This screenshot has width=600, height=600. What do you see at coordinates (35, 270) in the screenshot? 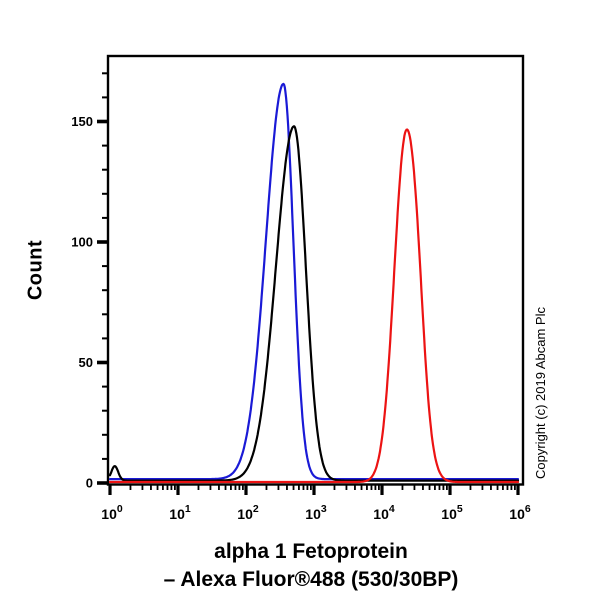
I see `y-axis-label: Count` at bounding box center [35, 270].